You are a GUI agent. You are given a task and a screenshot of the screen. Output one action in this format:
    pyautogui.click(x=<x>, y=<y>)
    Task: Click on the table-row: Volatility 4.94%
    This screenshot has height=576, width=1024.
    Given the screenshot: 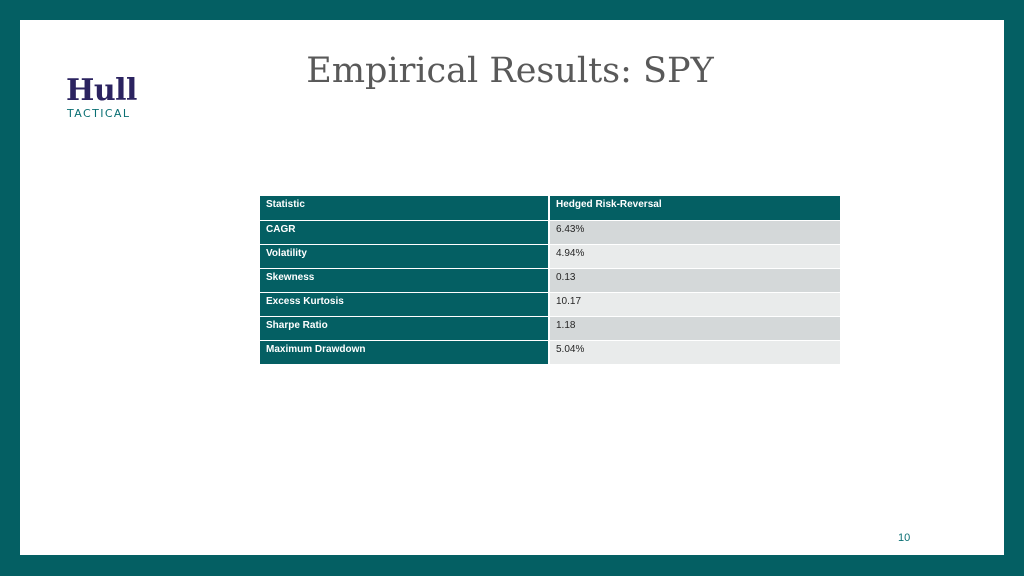 What is the action you would take?
    pyautogui.click(x=550, y=256)
    